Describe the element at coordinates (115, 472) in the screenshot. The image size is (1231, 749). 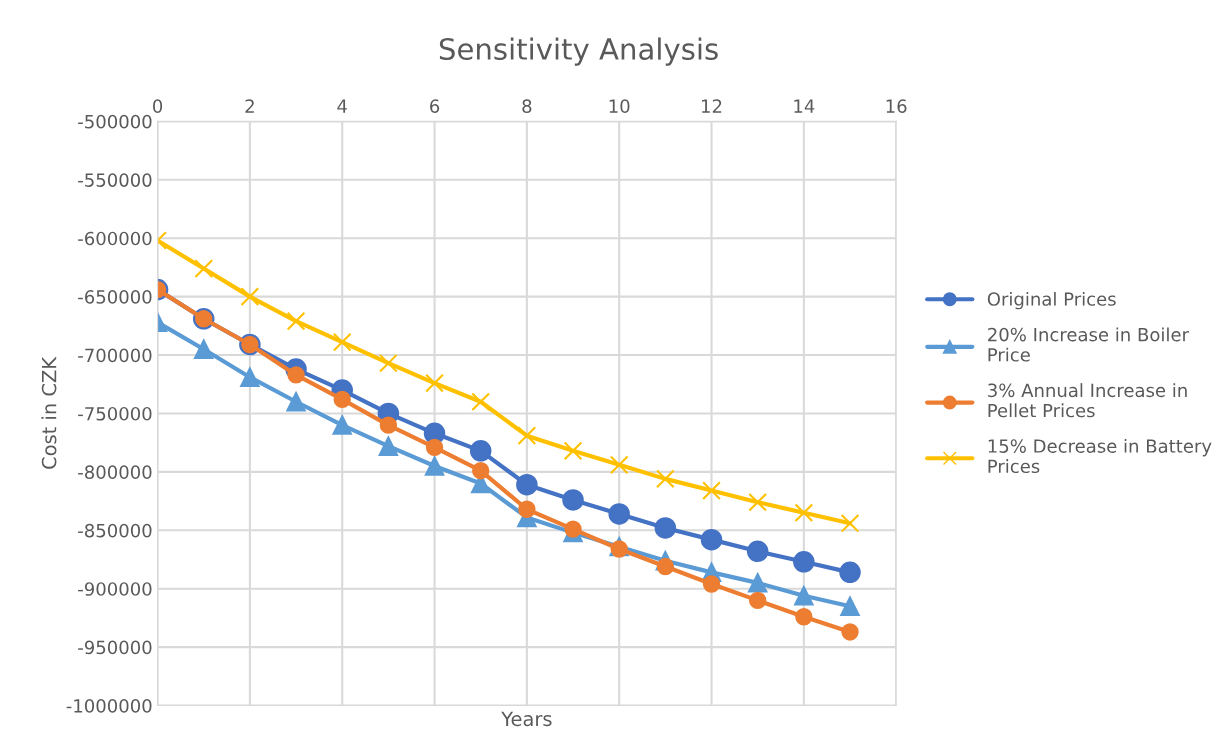
I see `y-tick-label: -800000` at that location.